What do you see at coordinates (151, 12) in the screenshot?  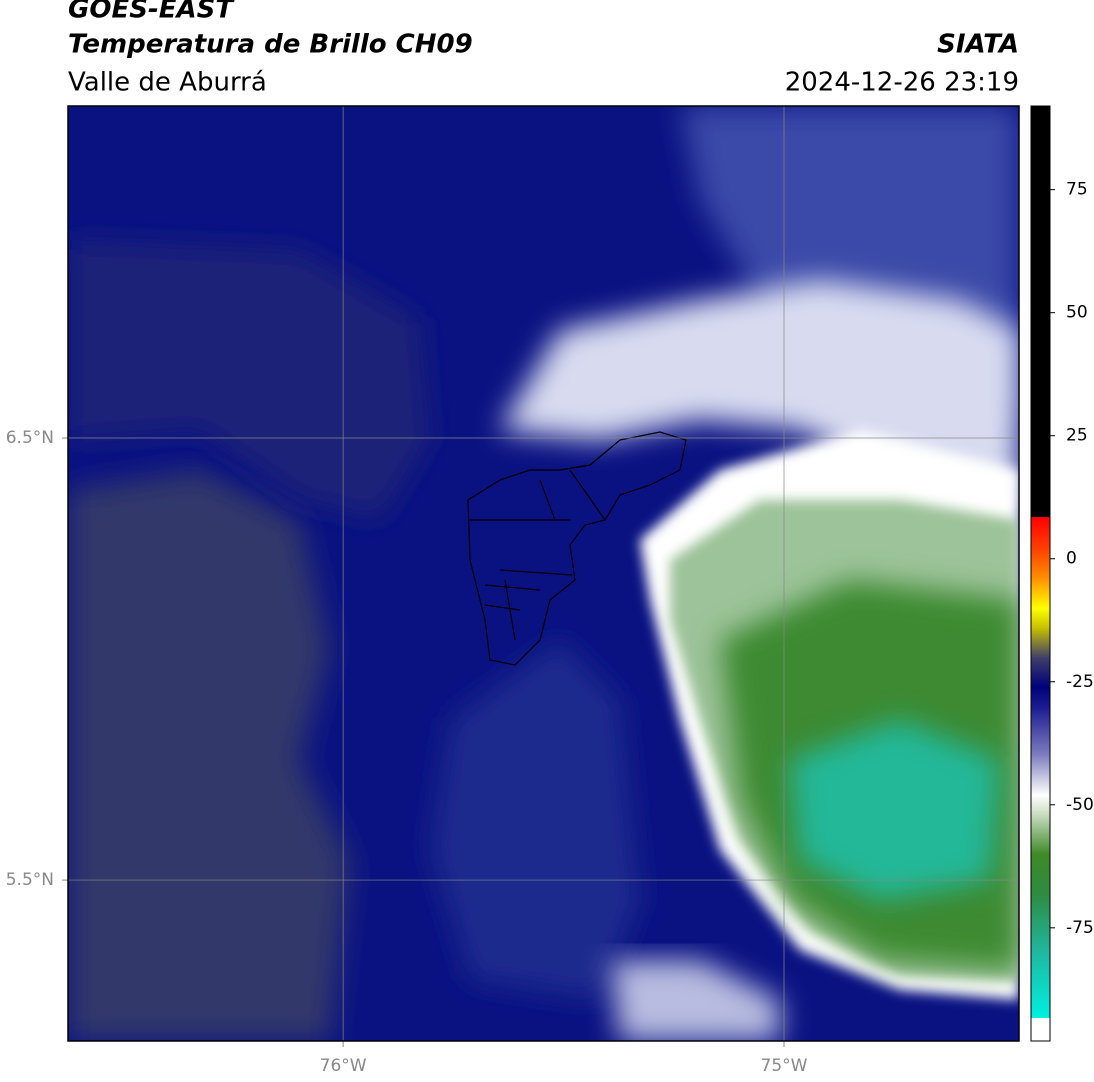 I see `satellite: GOES-EAST` at bounding box center [151, 12].